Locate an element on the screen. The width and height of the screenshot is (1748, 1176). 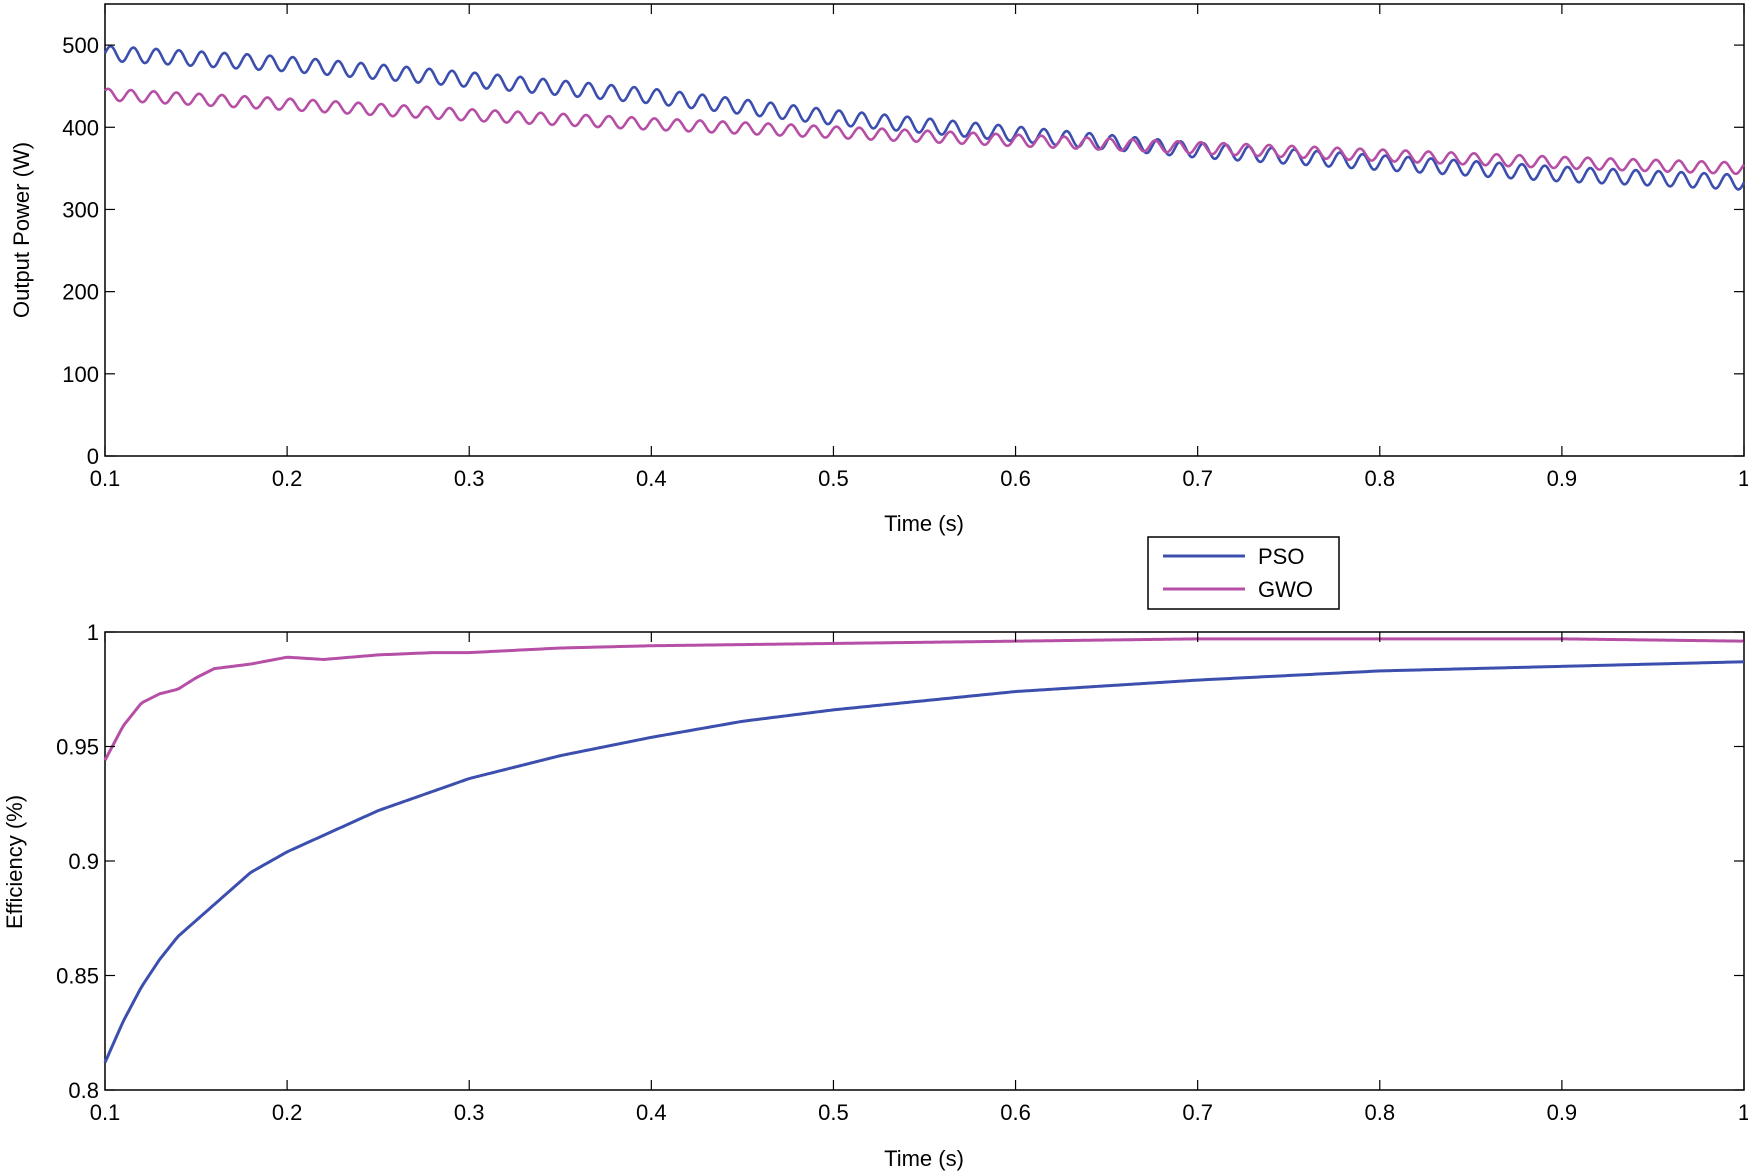
efficiency-x-tick-label: 0.9 is located at coordinates (1562, 1112).